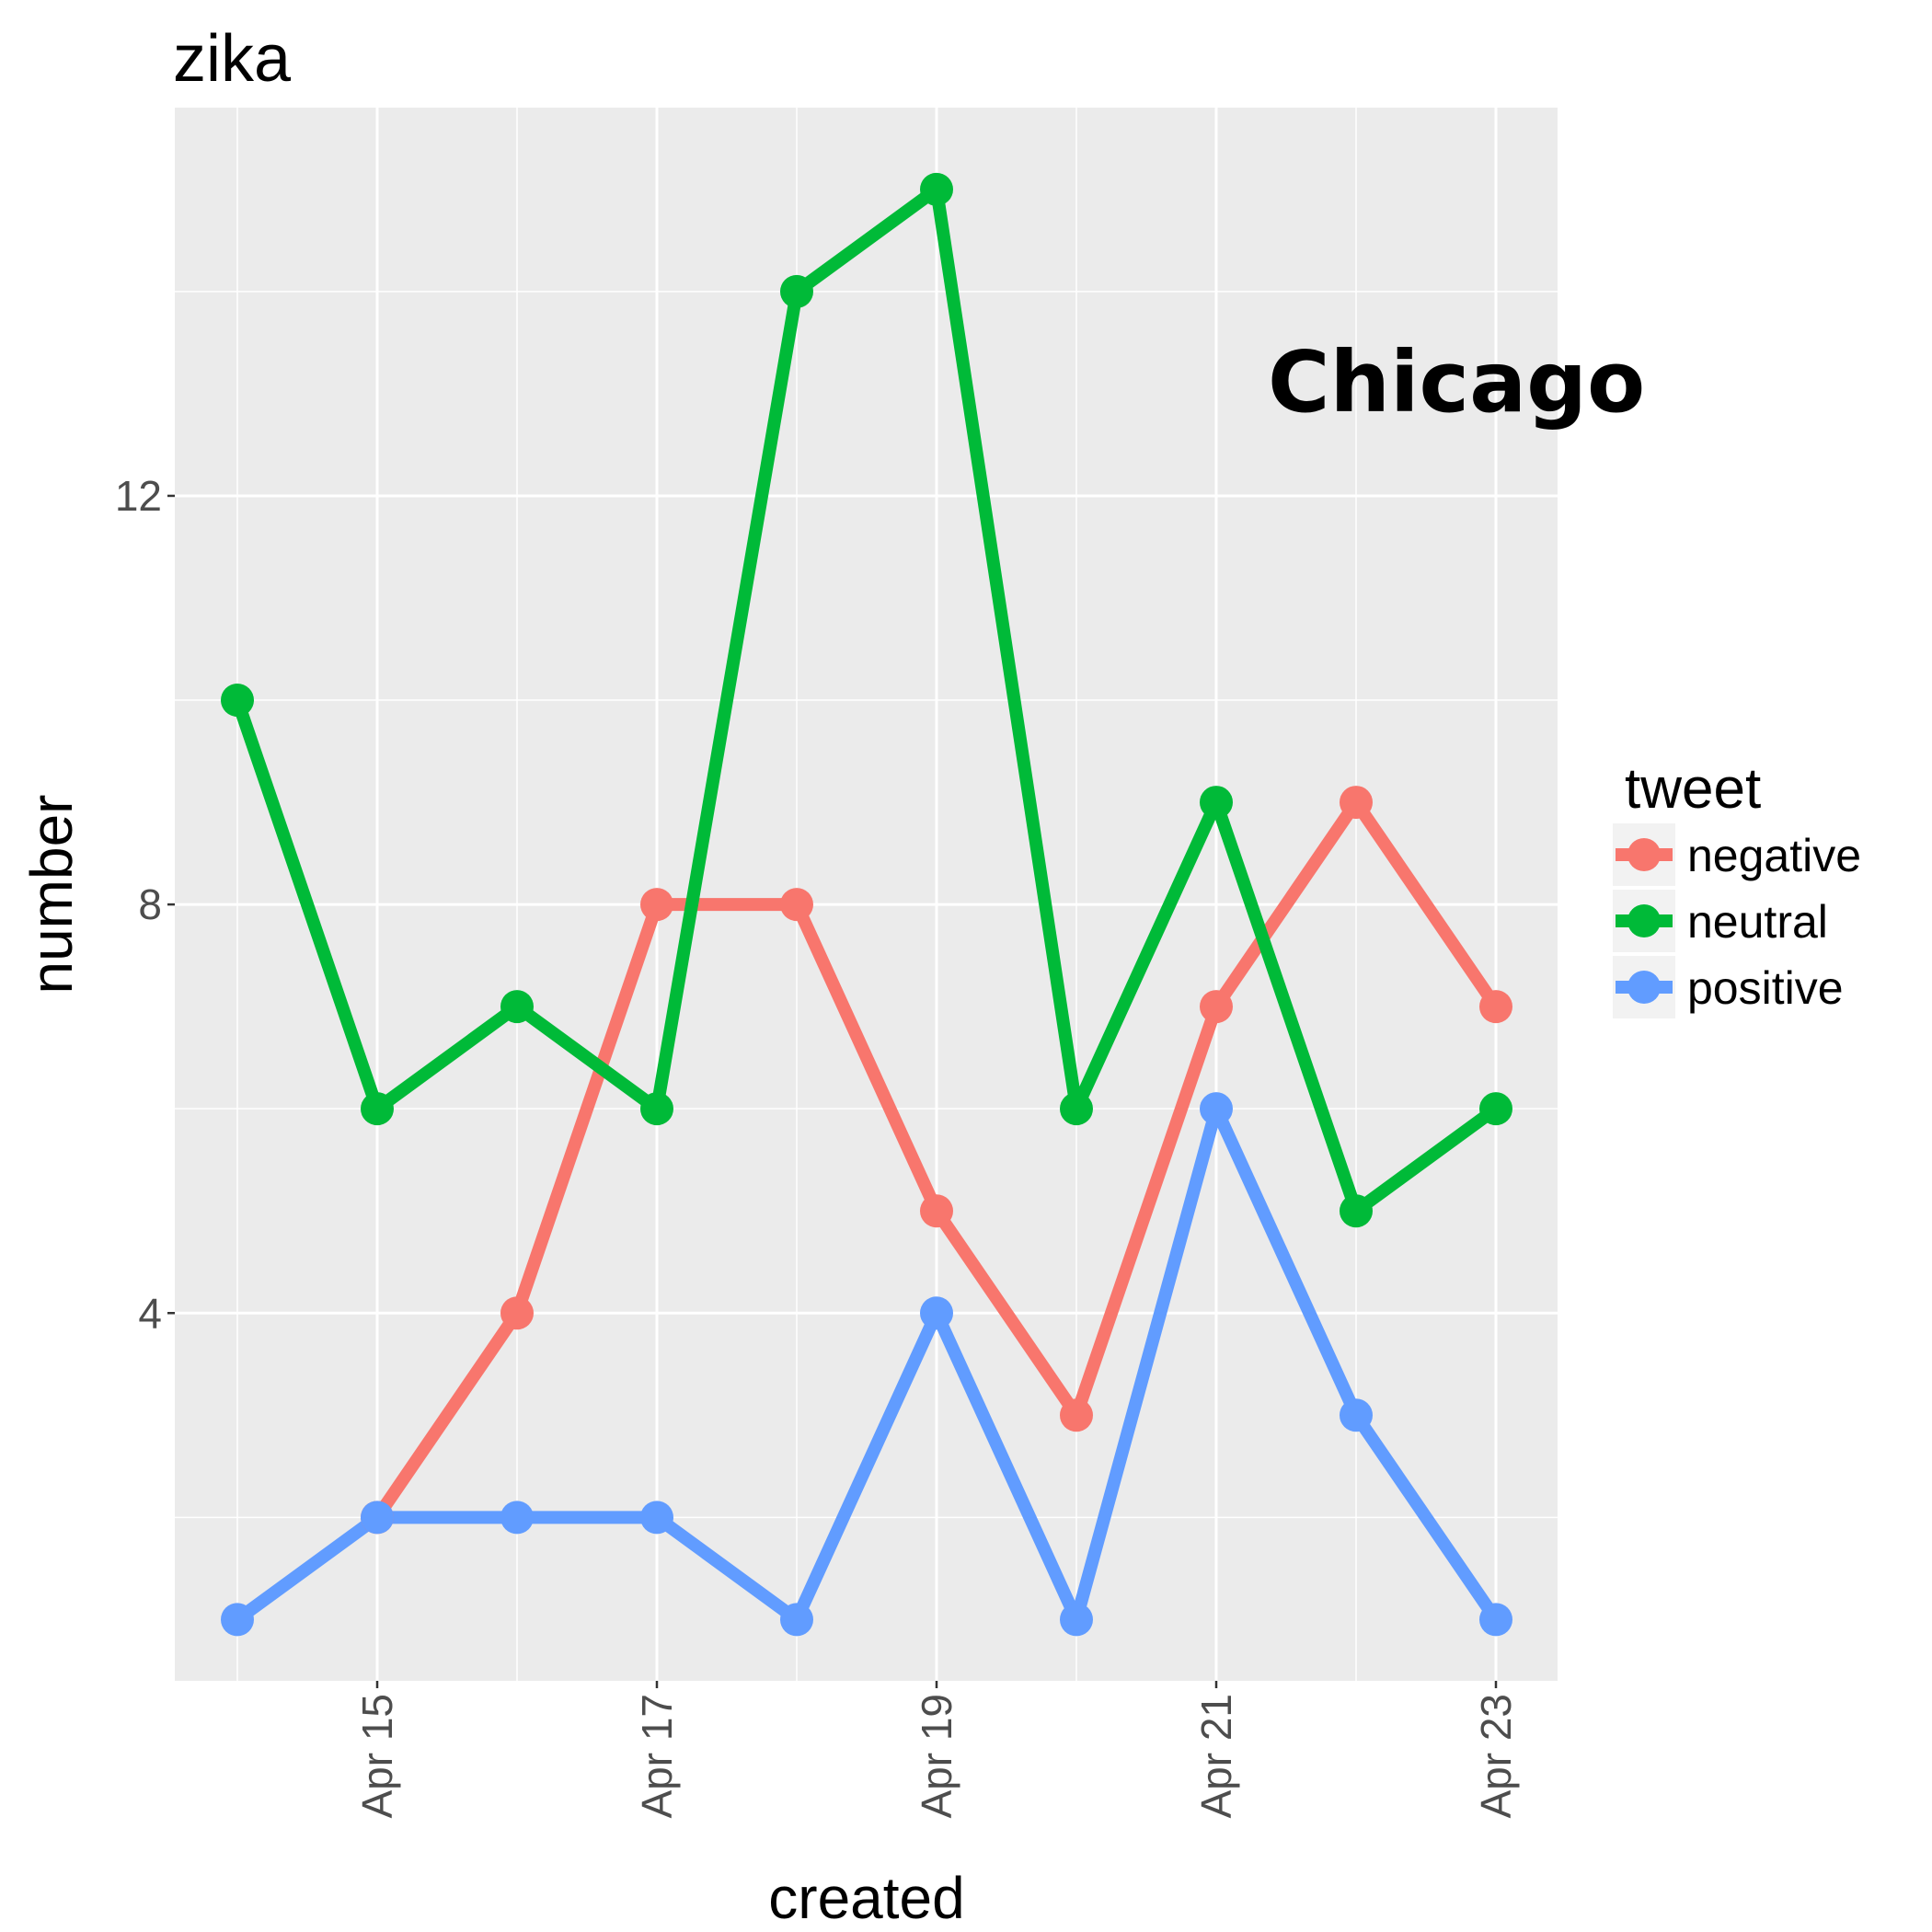 The image size is (1932, 1932). What do you see at coordinates (1757, 922) in the screenshot?
I see `legend-label-neutral: neutral` at bounding box center [1757, 922].